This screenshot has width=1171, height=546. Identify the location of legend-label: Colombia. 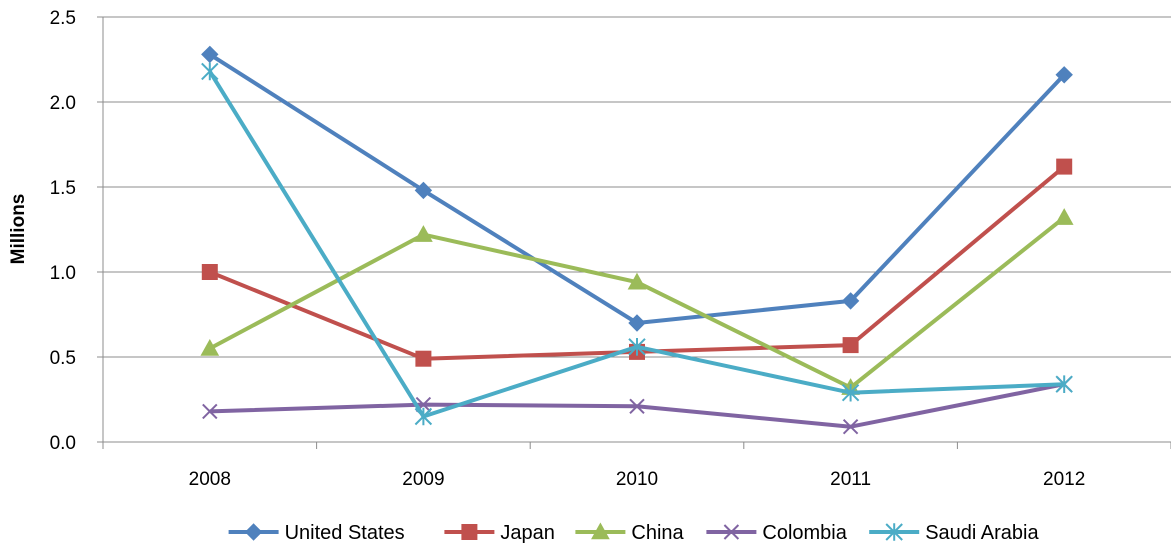
(804, 533).